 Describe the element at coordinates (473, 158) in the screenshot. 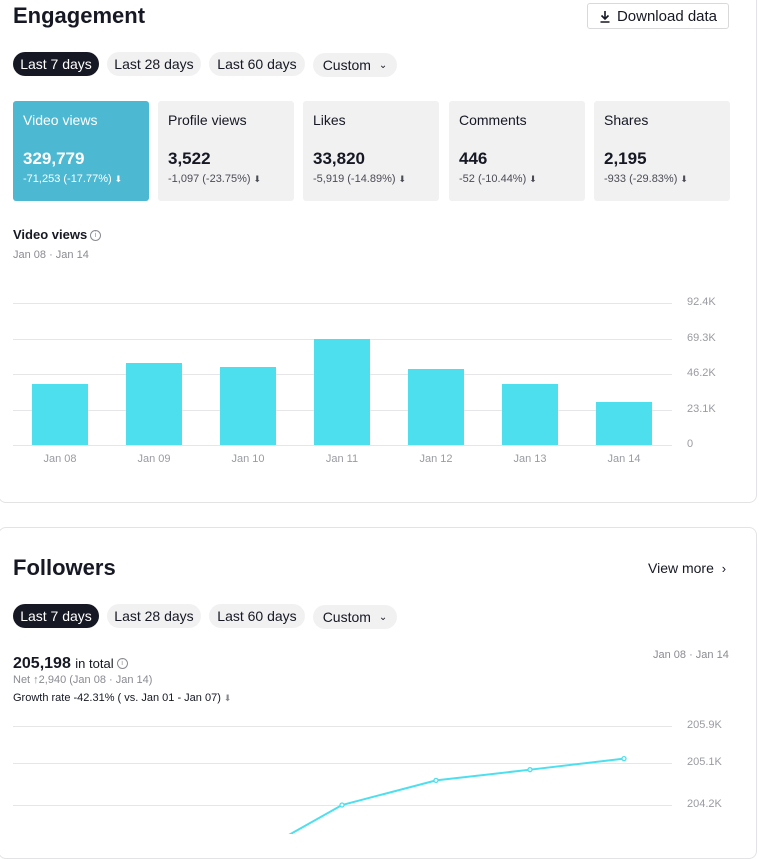

I see `metric-value: 446` at that location.